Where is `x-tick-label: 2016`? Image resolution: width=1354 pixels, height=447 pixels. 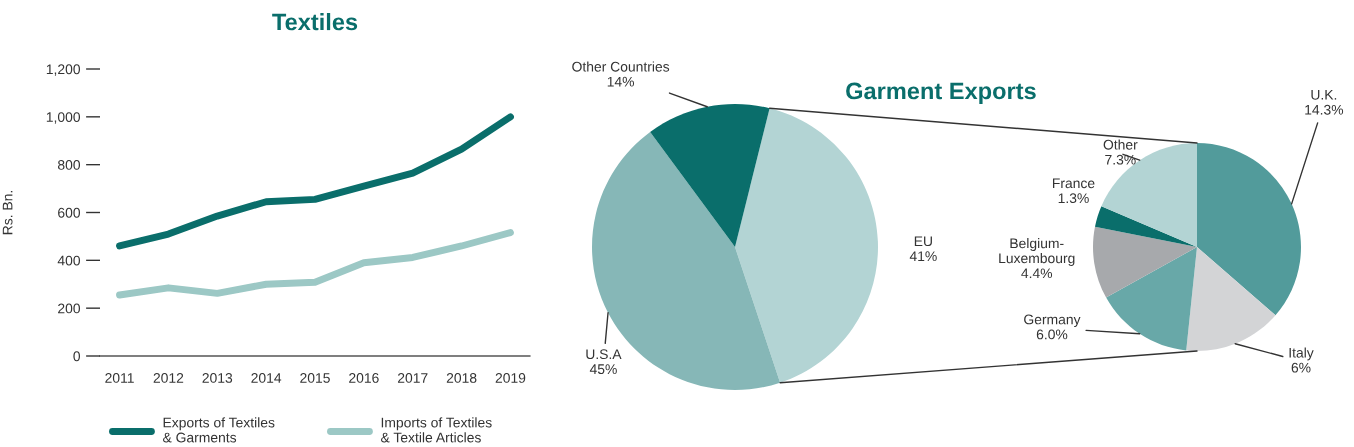 x-tick-label: 2016 is located at coordinates (364, 378).